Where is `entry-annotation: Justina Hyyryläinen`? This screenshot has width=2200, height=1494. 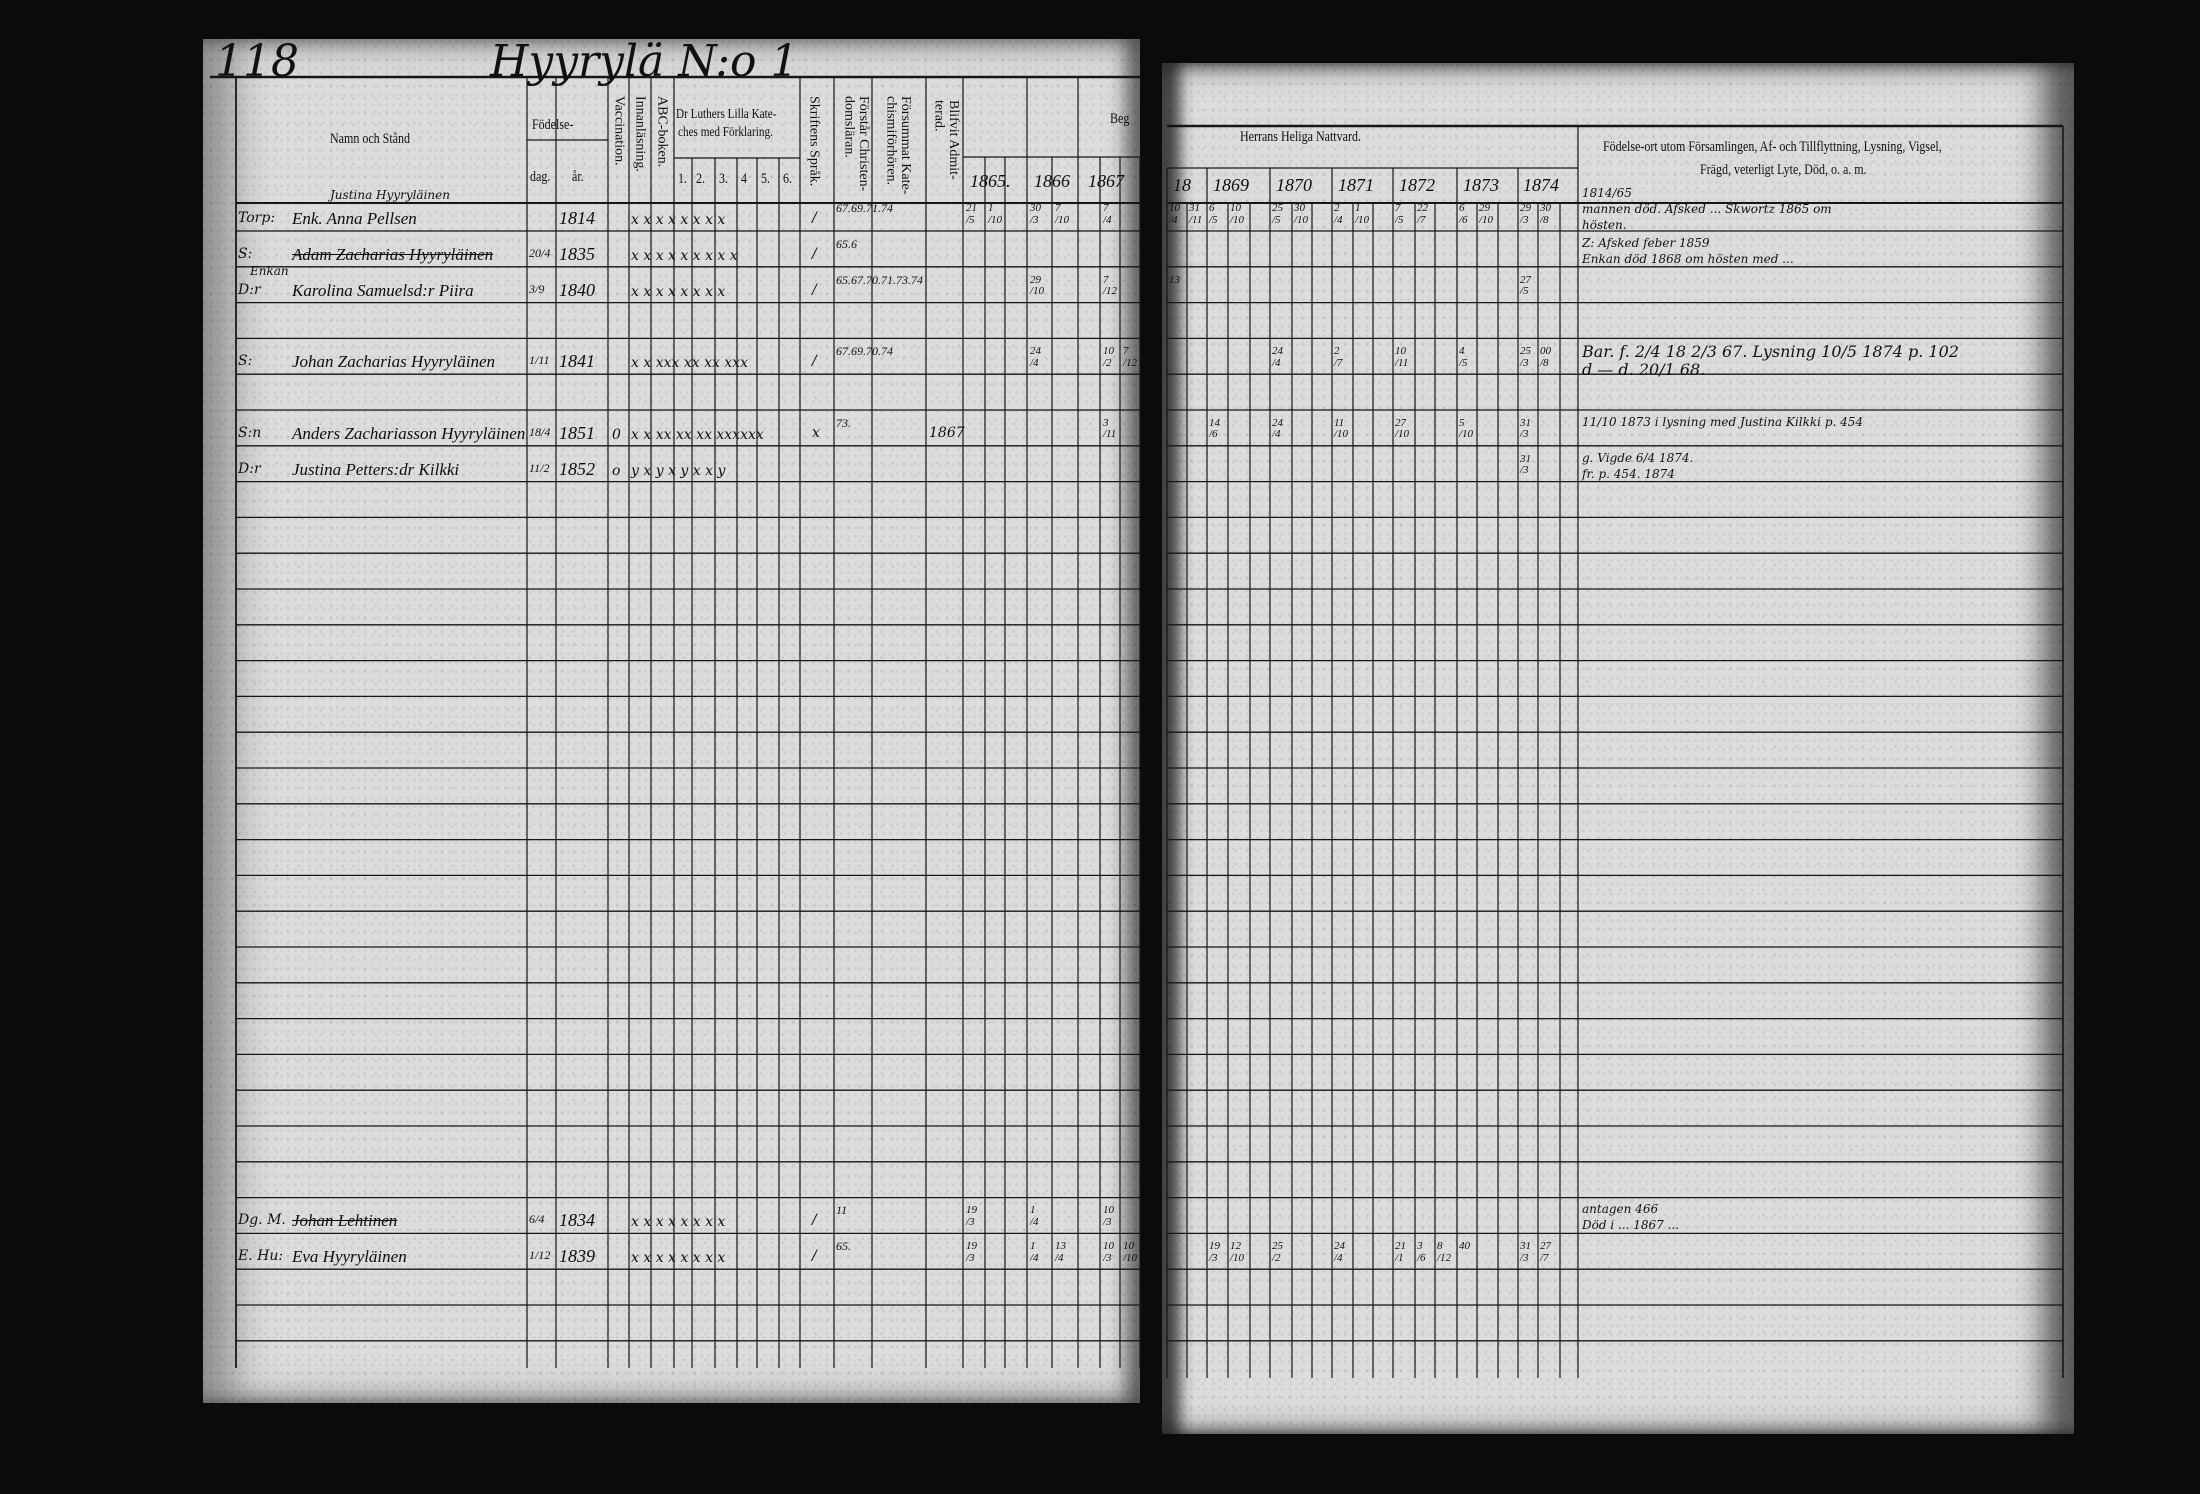
entry-annotation: Justina Hyyryläinen is located at coordinates (390, 195).